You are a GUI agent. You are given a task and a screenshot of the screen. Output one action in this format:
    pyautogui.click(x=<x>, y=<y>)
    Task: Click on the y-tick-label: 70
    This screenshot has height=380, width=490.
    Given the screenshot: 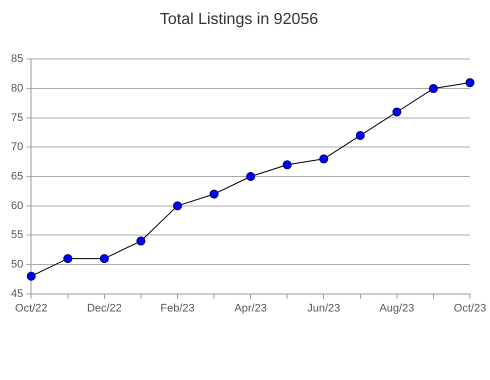 What is the action you would take?
    pyautogui.click(x=17, y=147)
    